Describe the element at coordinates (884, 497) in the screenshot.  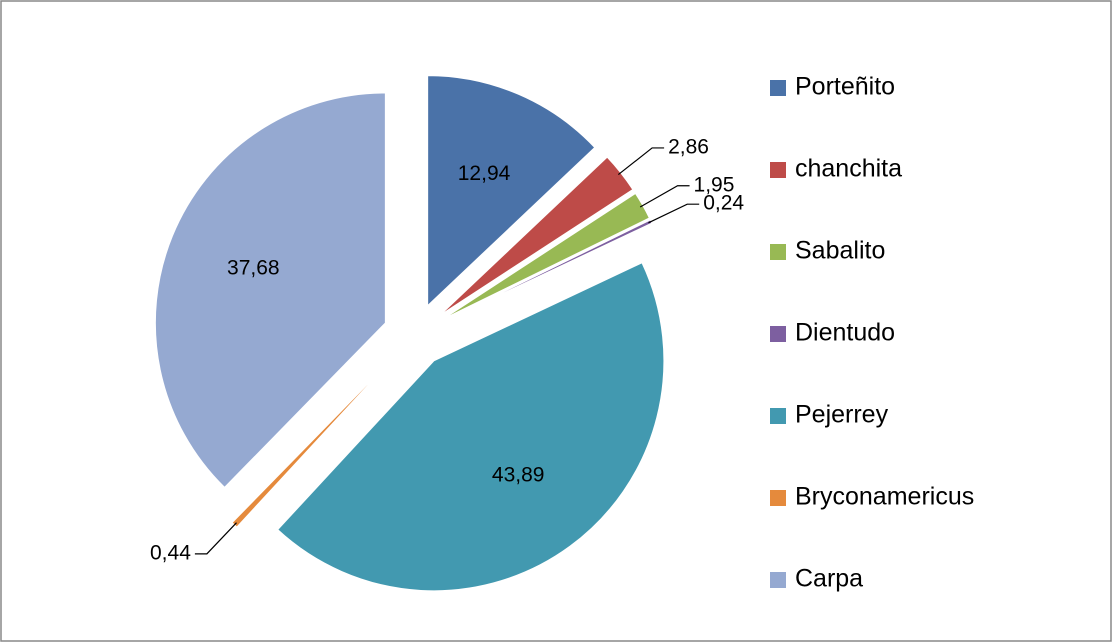
I see `legend-label: Bryconamericus` at that location.